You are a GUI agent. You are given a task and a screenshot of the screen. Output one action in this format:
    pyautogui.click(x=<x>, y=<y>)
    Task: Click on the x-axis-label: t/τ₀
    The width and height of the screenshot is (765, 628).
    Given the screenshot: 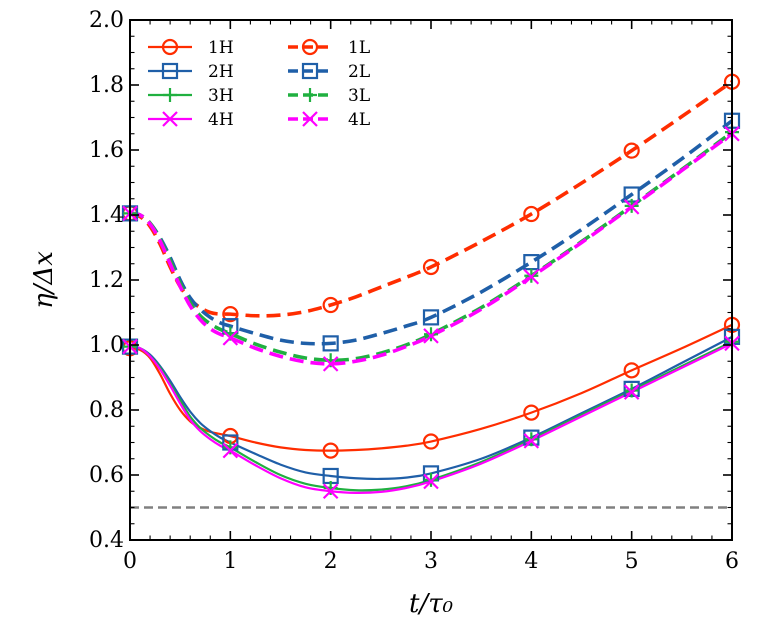 What is the action you would take?
    pyautogui.click(x=431, y=604)
    